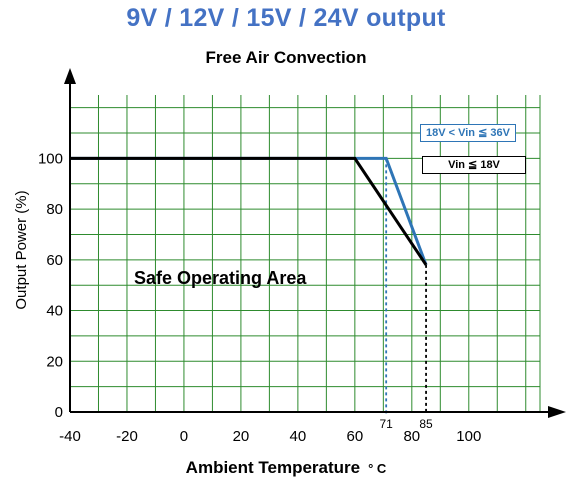 The image size is (572, 487). I want to click on x-axis-unit: ° C, so click(377, 468).